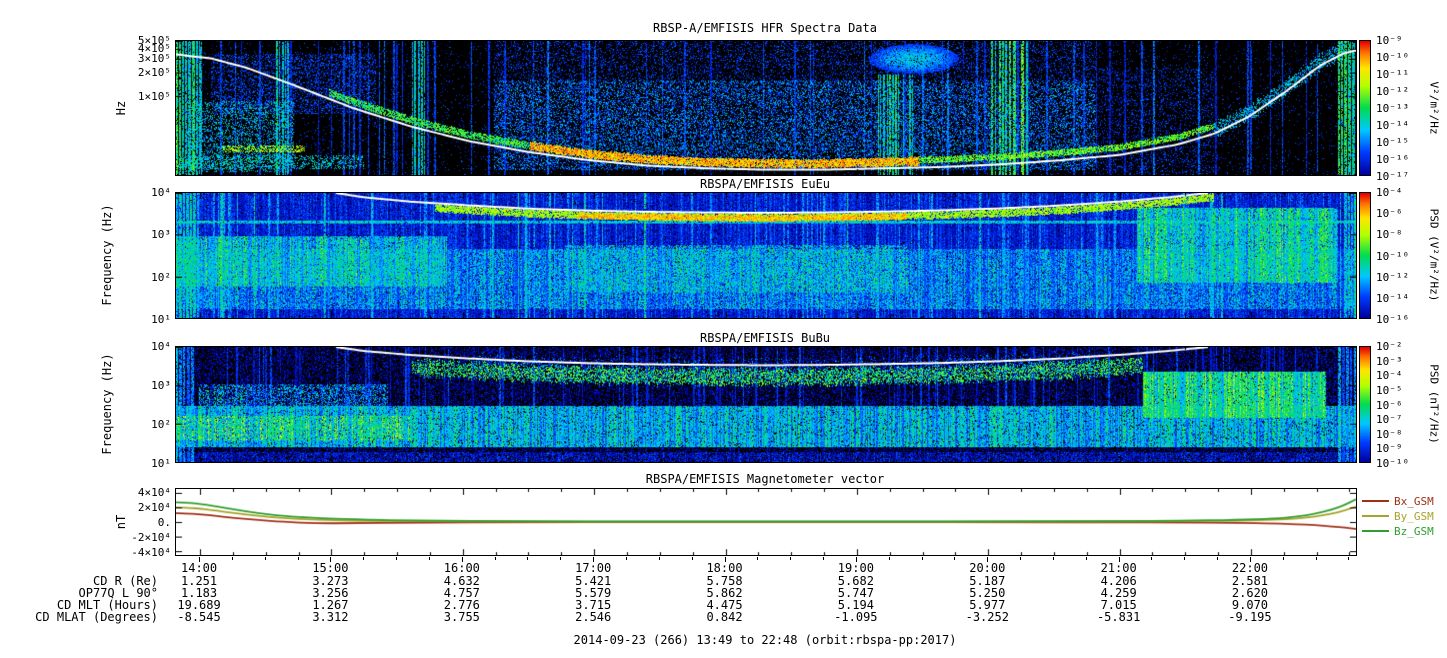  Describe the element at coordinates (461, 593) in the screenshot. I see `ephemeris-value: 4.757` at that location.